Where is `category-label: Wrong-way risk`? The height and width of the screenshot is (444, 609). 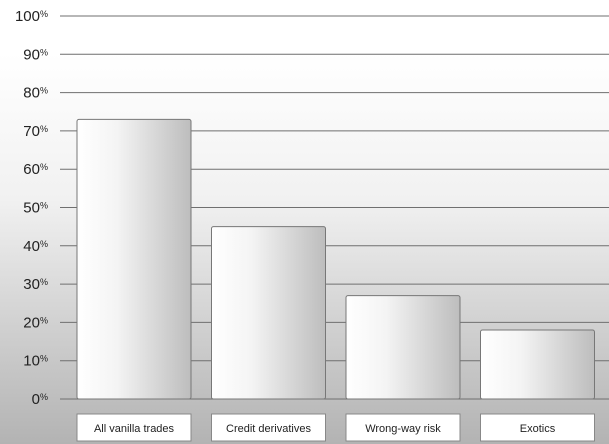 category-label: Wrong-way risk is located at coordinates (403, 429).